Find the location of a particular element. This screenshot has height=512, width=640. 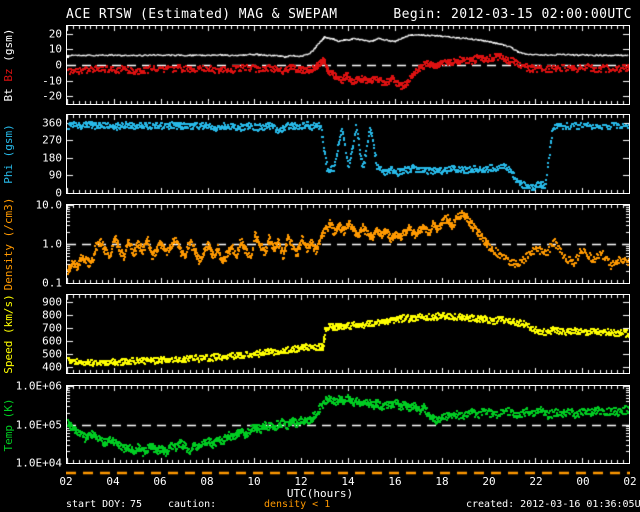

x-tick-label: 12 is located at coordinates (301, 481).